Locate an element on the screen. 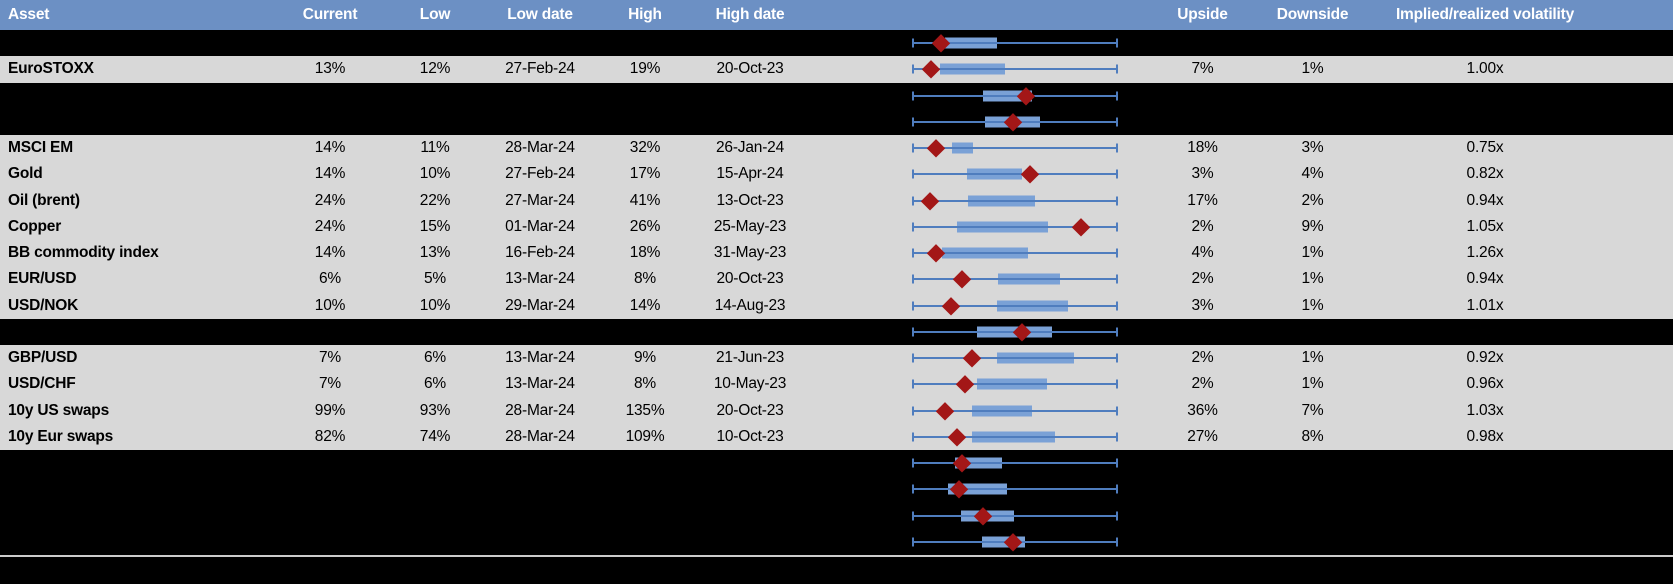  downside-cell: 3% is located at coordinates (1312, 148).